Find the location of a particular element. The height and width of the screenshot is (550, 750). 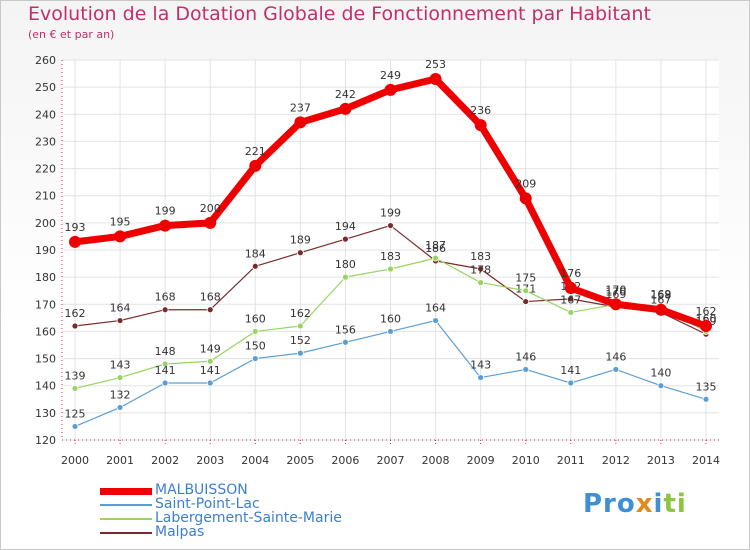

data-label: 200 is located at coordinates (210, 208).